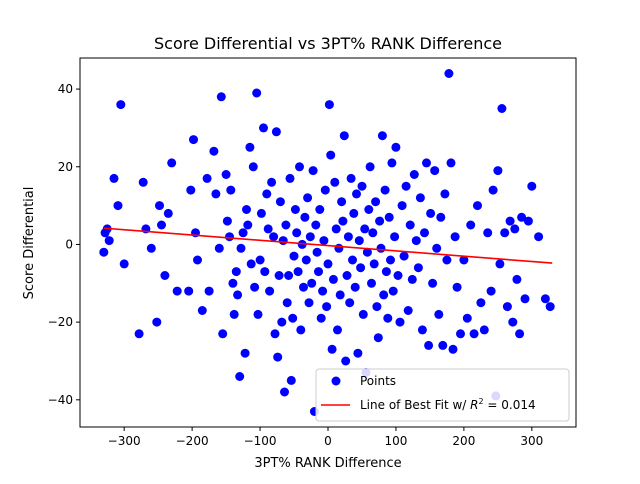 The image size is (640, 484). I want to click on x-axis-label: 3PT% RANK Difference, so click(327, 463).